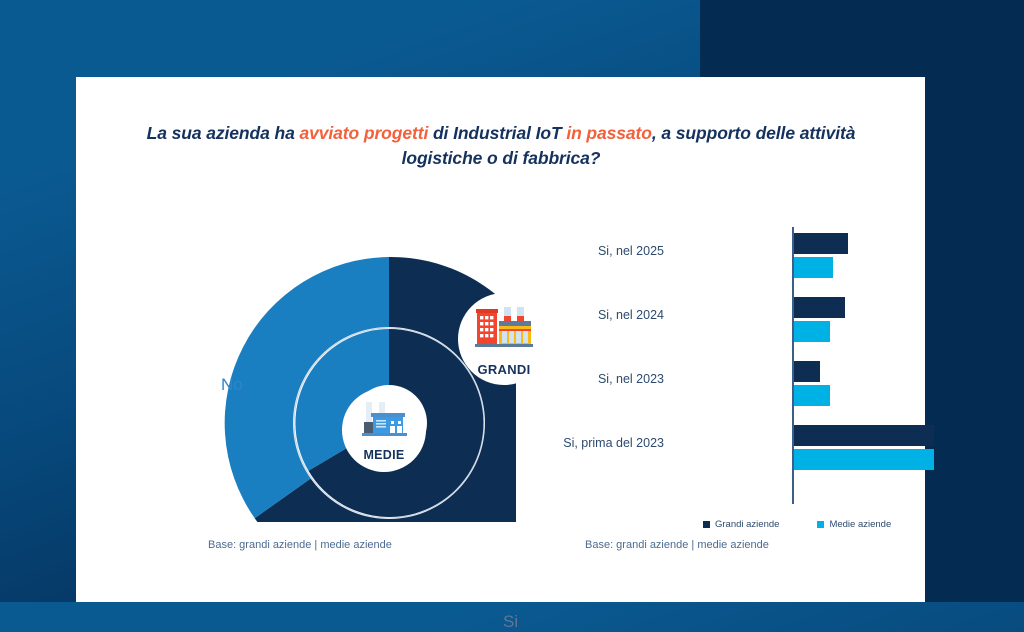 The width and height of the screenshot is (1024, 632). Describe the element at coordinates (797, 524) in the screenshot. I see `bar-chart-legend: Grandi aziende Medie aziende` at that location.